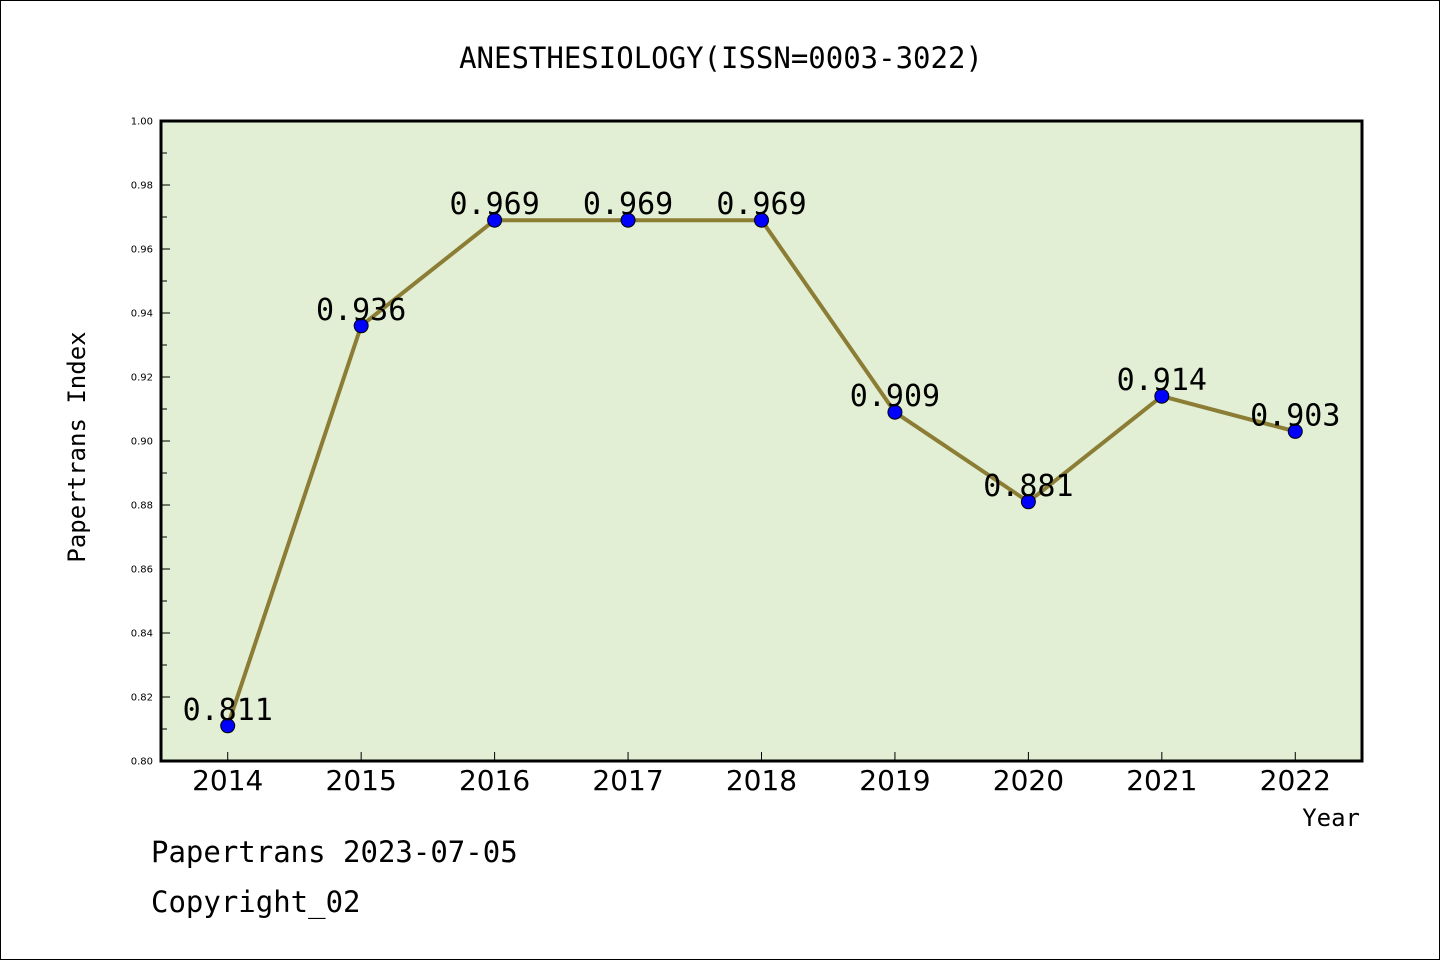 The image size is (1440, 961). What do you see at coordinates (1295, 415) in the screenshot?
I see `data-label: 0.903` at bounding box center [1295, 415].